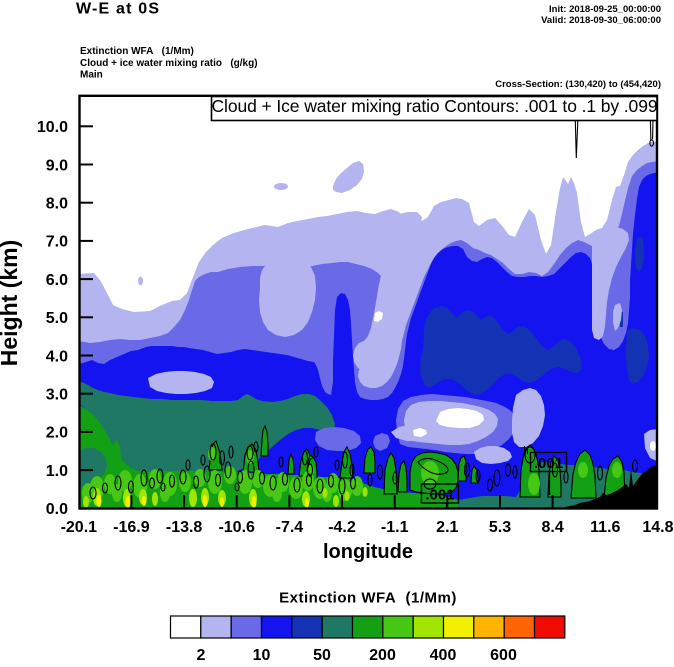 This screenshot has height=667, width=674. I want to click on svg-text: 5.3, so click(500, 527).